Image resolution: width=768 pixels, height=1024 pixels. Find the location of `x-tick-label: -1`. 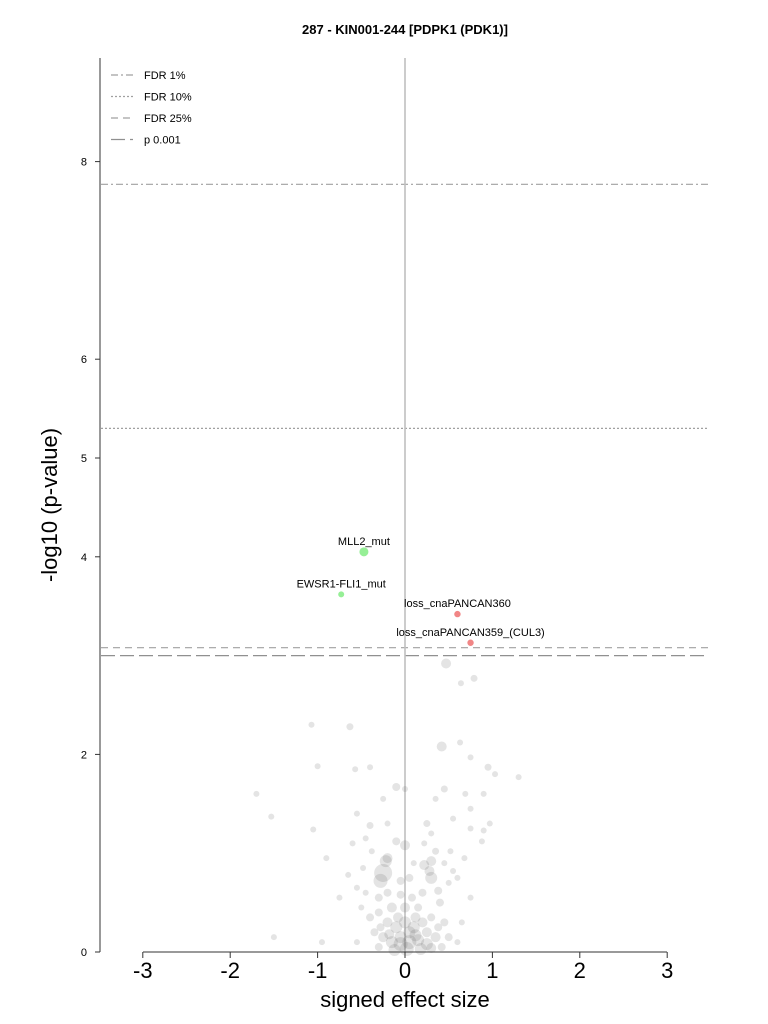

x-tick-label: -1 is located at coordinates (318, 970).